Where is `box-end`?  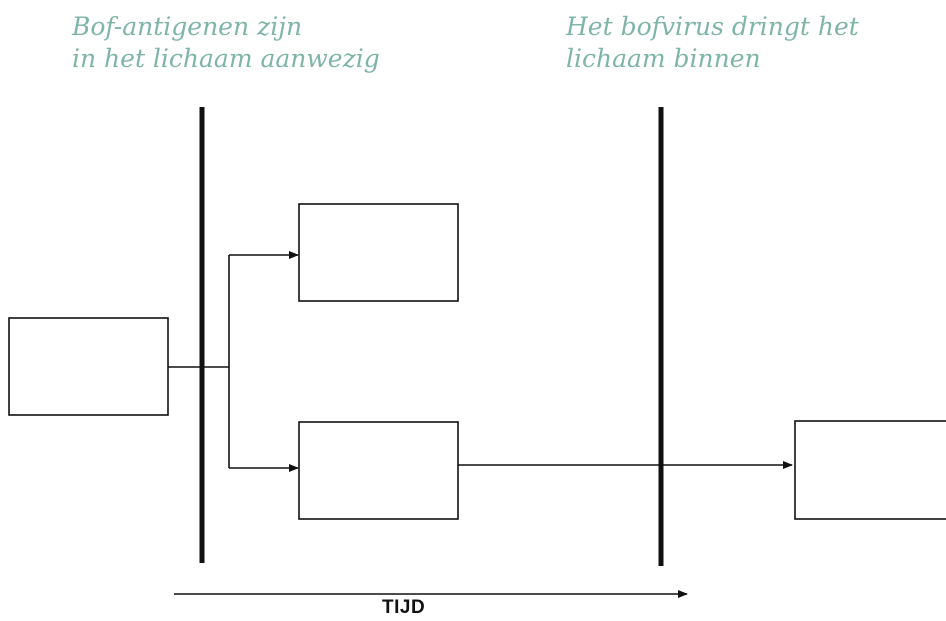 box-end is located at coordinates (870, 470).